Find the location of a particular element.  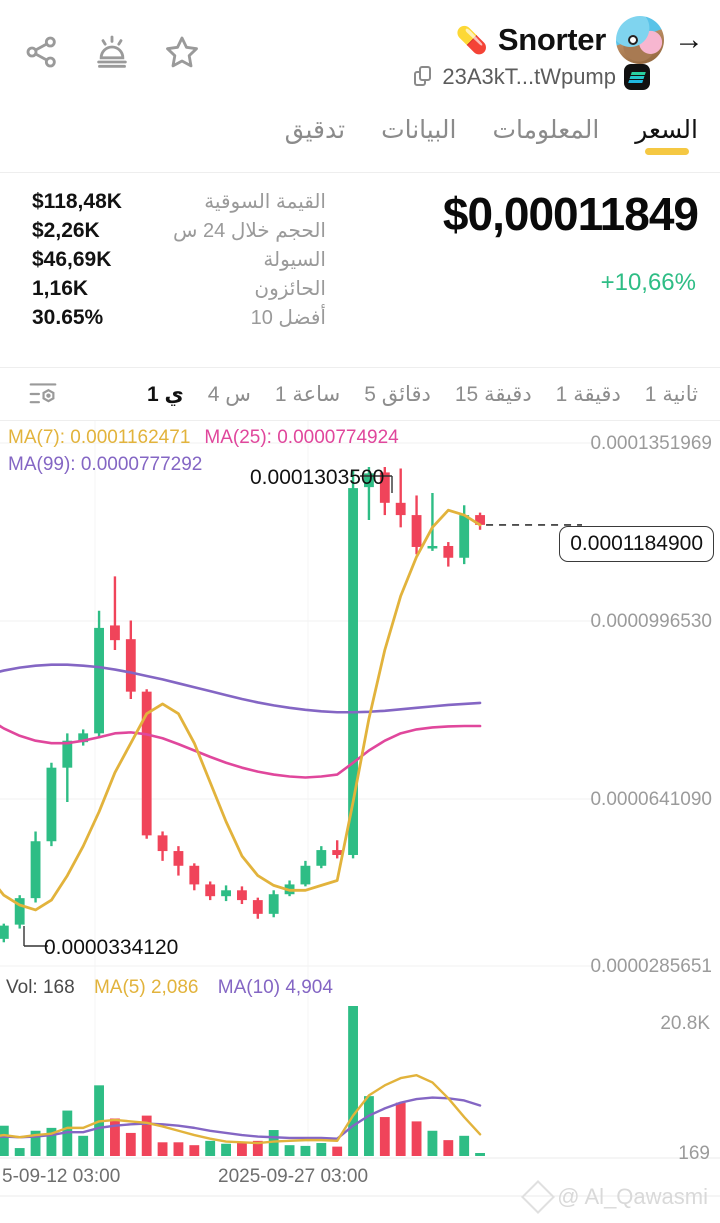

timeframe-1h: 1 ساعة is located at coordinates (307, 394).